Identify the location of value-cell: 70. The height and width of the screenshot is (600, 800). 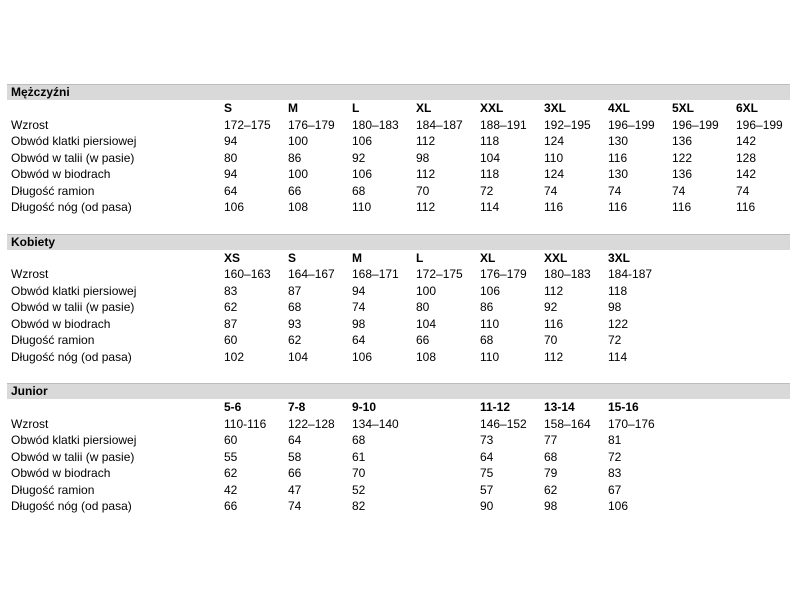
(551, 340).